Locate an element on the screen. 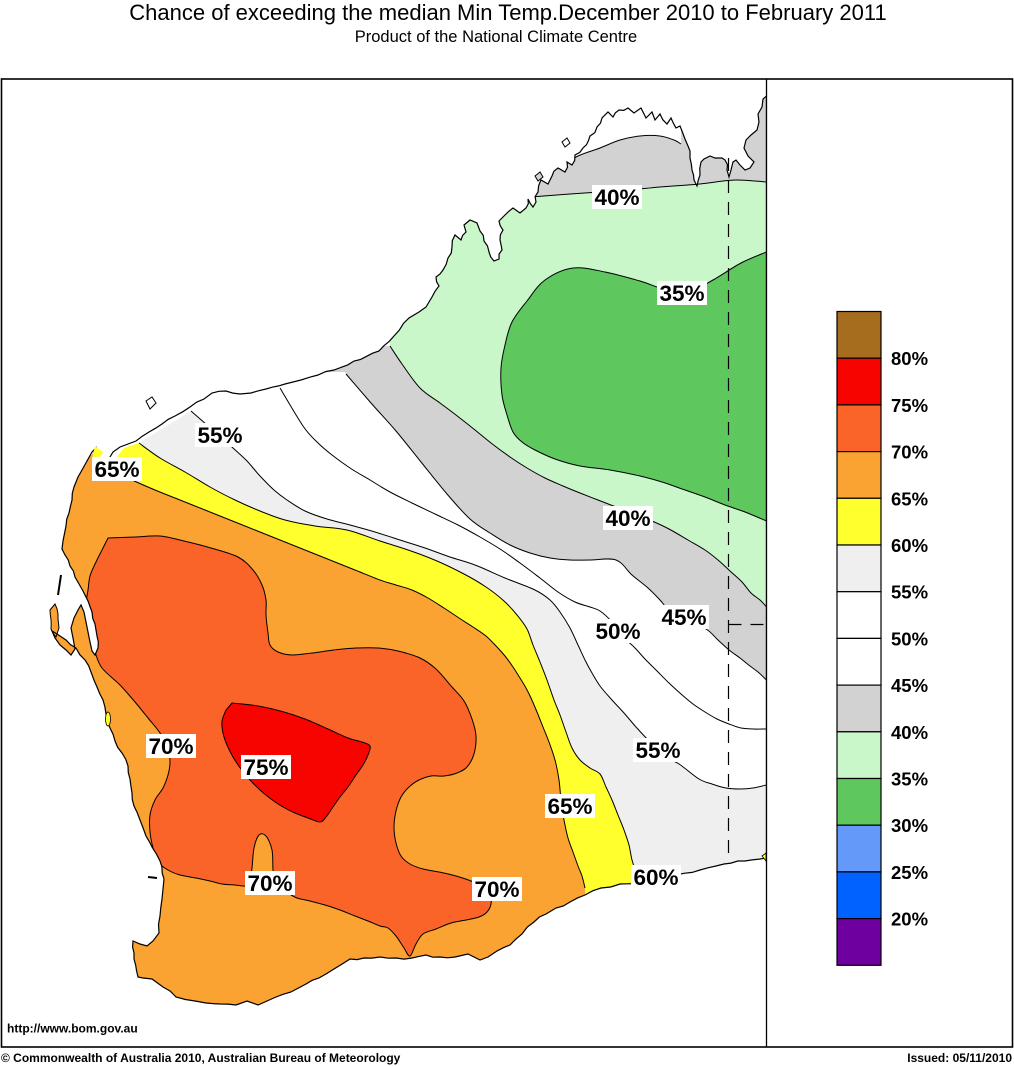 The image size is (1014, 1066). svg-text: 20% is located at coordinates (909, 919).